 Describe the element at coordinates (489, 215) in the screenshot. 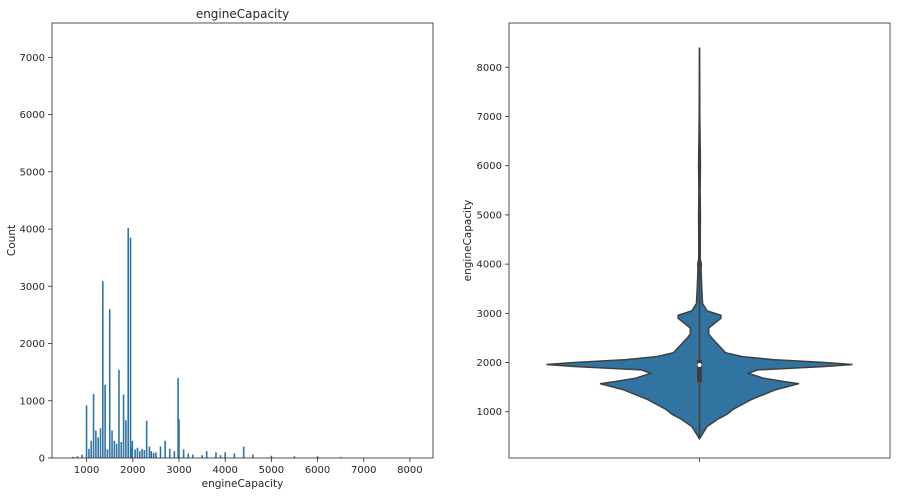

I see `violin-y-tick-label: 5000` at that location.